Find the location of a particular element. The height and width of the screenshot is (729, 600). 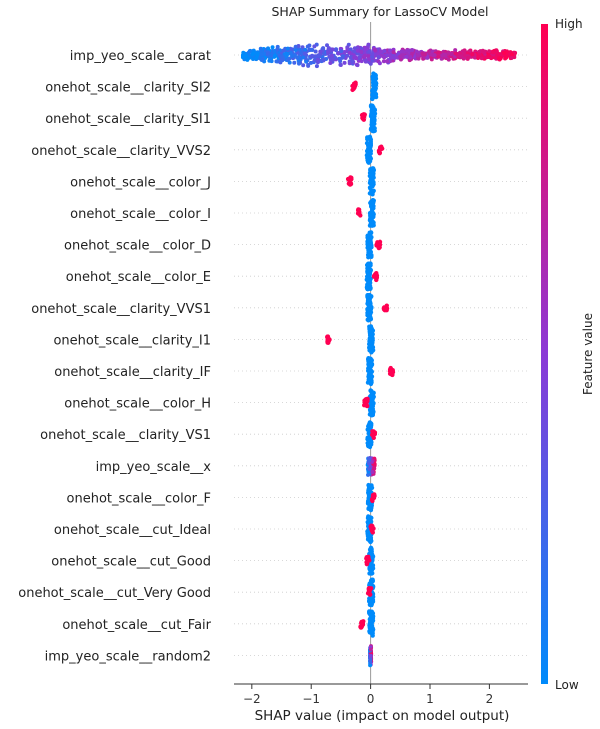

feature-label: onehot_scale__color_J is located at coordinates (140, 182).